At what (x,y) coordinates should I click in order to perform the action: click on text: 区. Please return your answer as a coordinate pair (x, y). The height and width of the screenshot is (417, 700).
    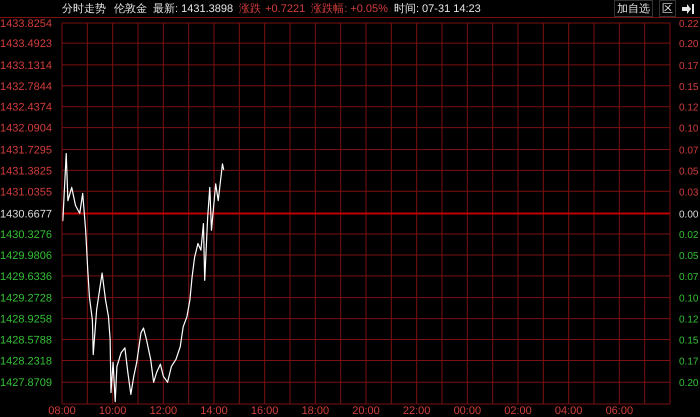
    Looking at the image, I should click on (667, 8).